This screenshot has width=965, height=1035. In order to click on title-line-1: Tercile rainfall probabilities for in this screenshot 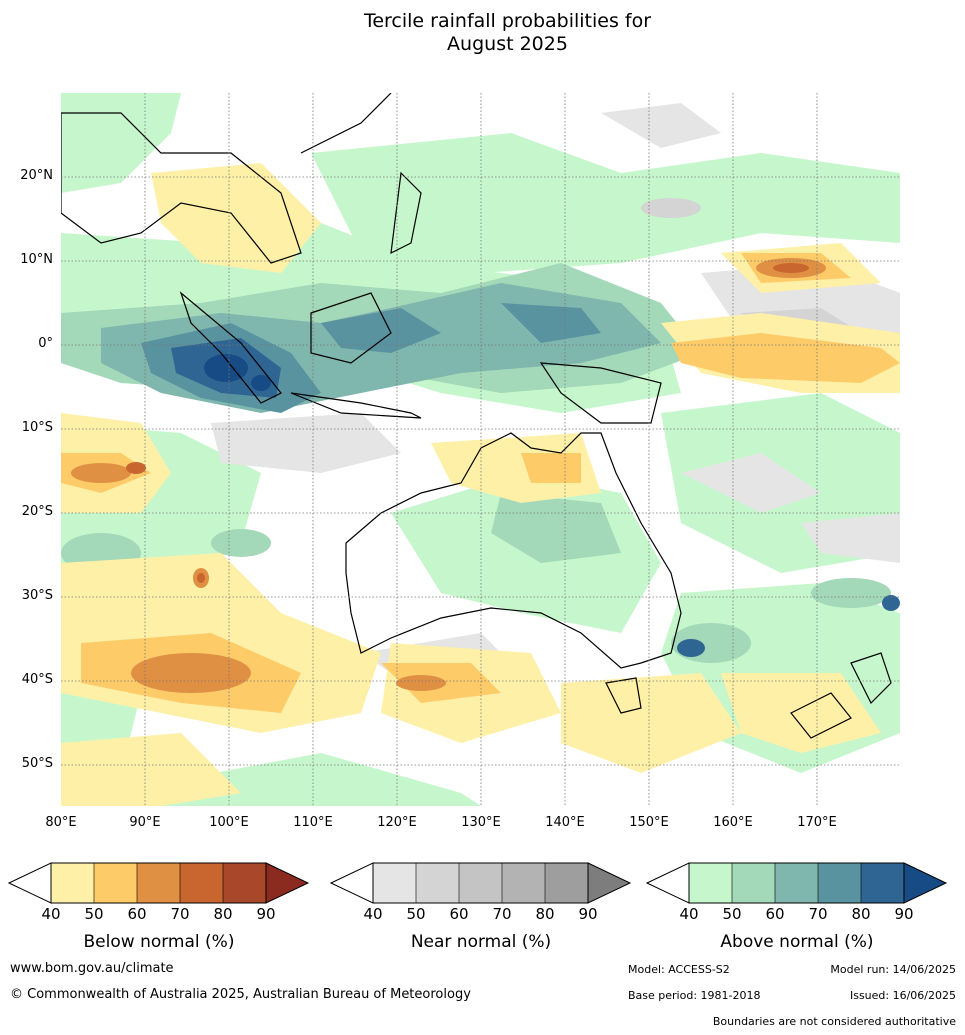, I will do `click(507, 21)`.